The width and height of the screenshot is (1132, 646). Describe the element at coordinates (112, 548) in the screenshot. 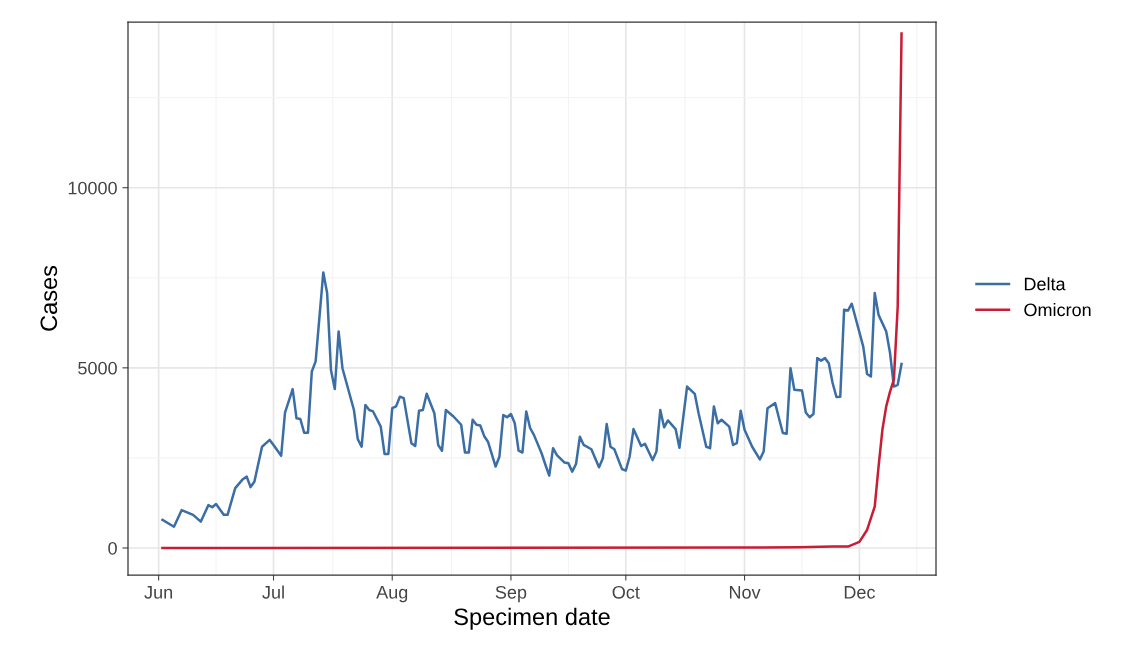

I see `y-tick-label: 0` at that location.